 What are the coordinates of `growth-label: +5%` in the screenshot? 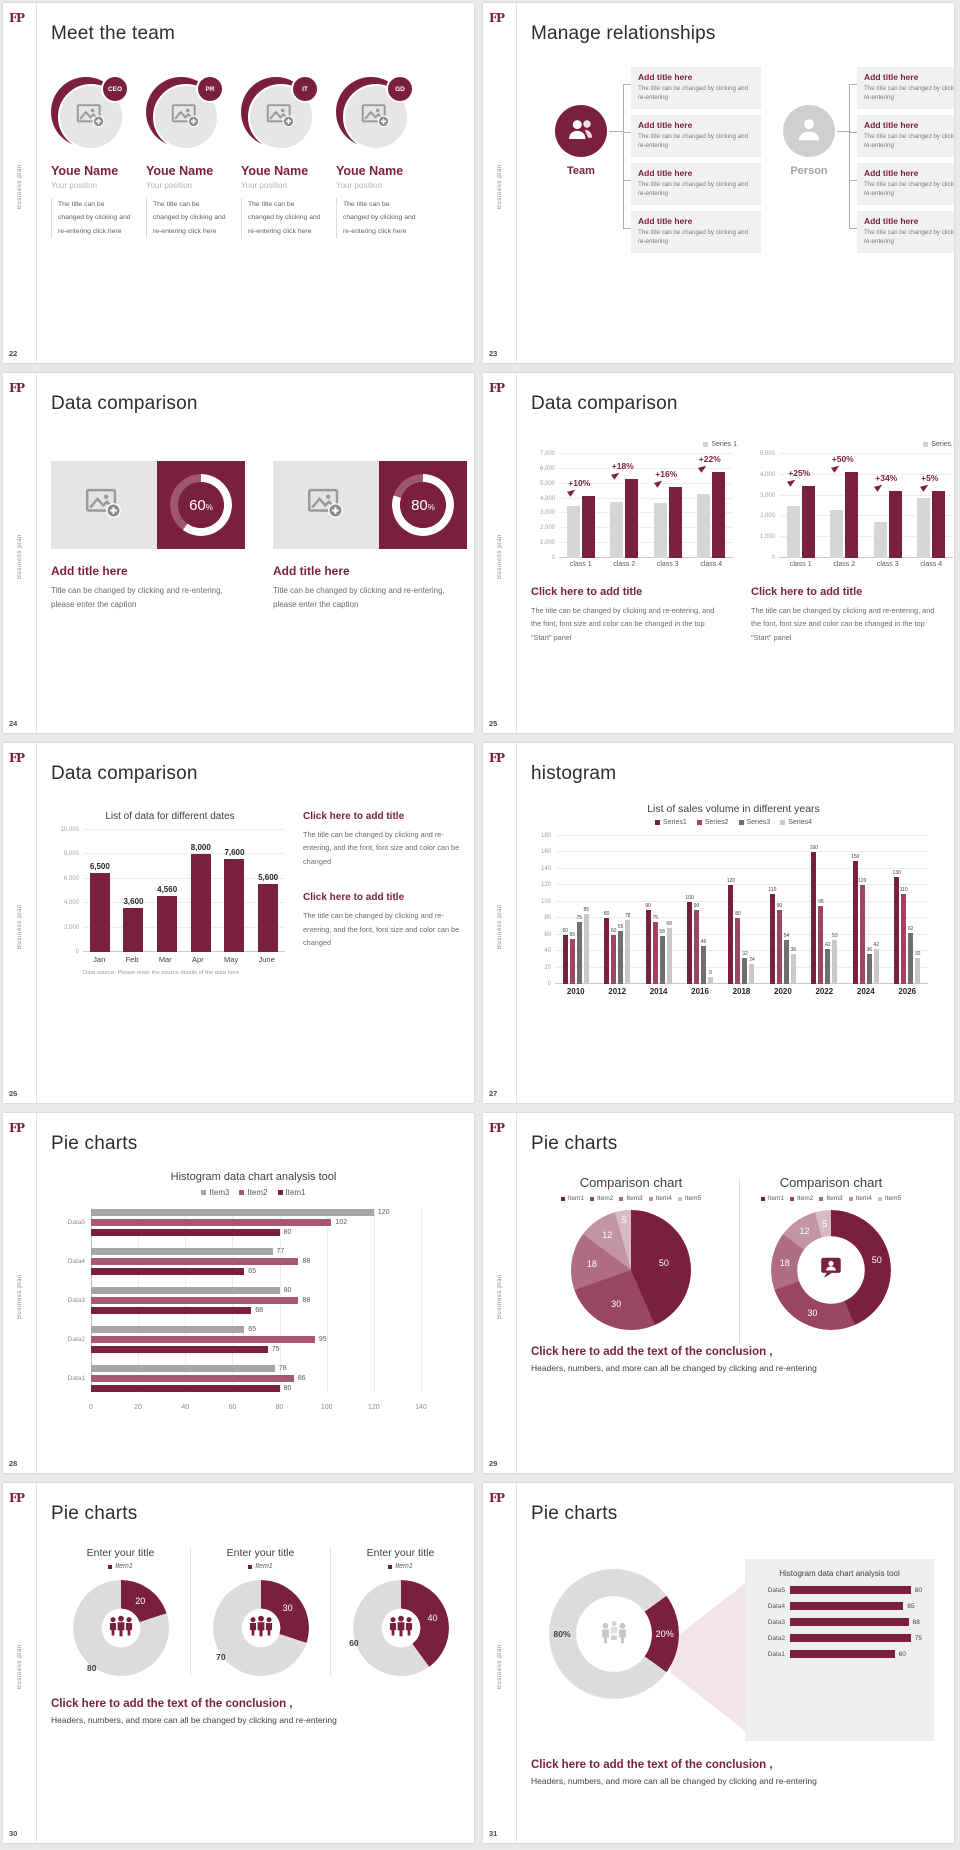 It's located at (929, 483).